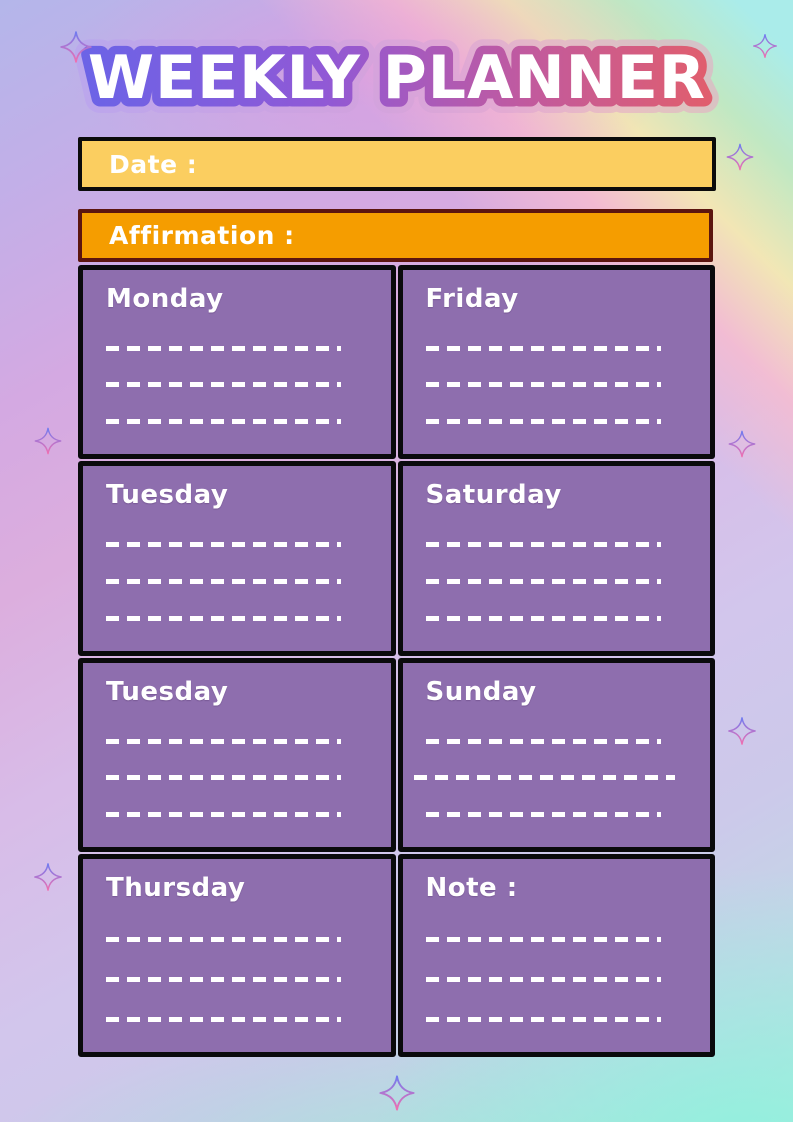  Describe the element at coordinates (202, 235) in the screenshot. I see `affirmation-label: Affirmation :` at that location.